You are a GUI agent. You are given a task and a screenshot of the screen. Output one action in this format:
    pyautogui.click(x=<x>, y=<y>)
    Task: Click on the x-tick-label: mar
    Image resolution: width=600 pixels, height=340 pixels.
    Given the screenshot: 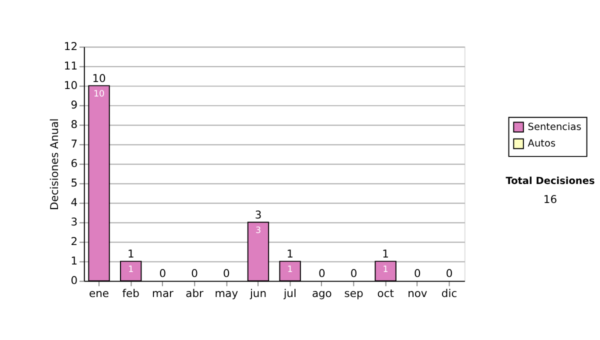 What is the action you would take?
    pyautogui.click(x=163, y=293)
    